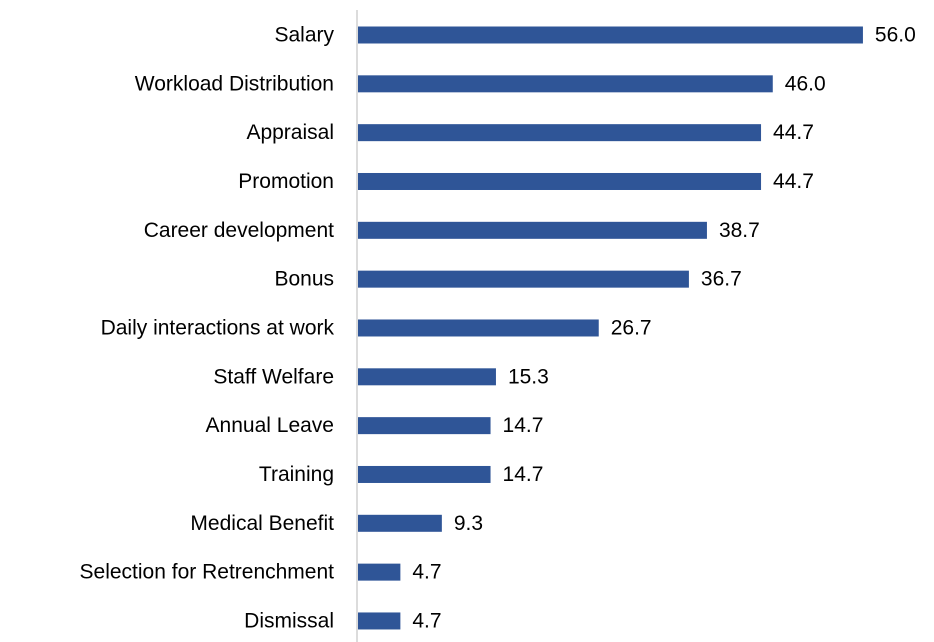 This screenshot has height=642, width=934. What do you see at coordinates (290, 132) in the screenshot?
I see `category-label: Appraisal` at bounding box center [290, 132].